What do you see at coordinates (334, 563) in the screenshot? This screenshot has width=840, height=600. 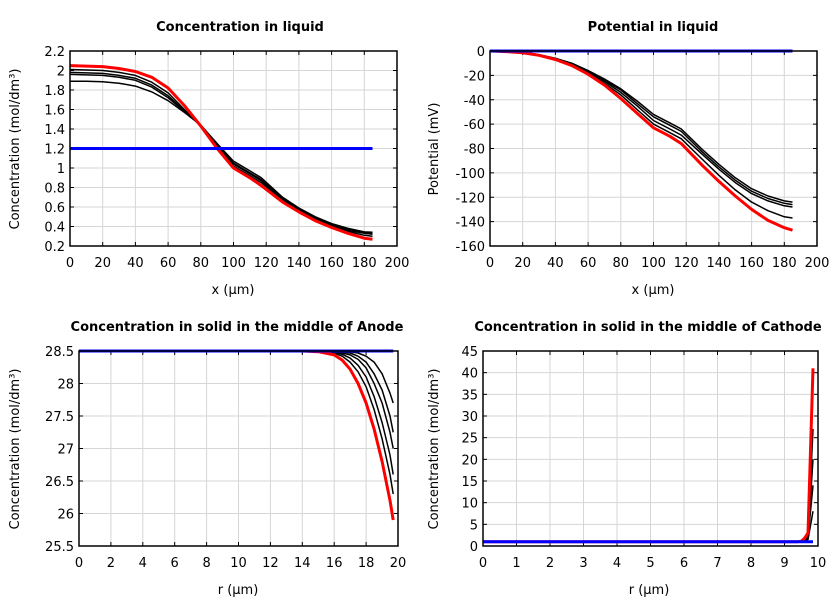 I see `x-tick-label: 16` at bounding box center [334, 563].